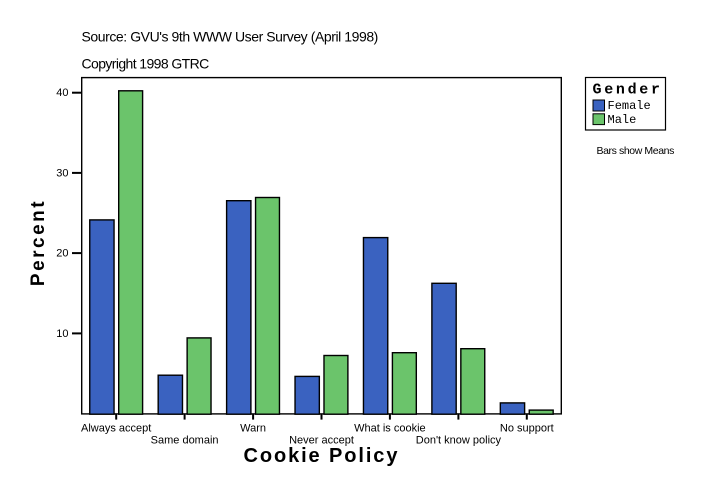  Describe the element at coordinates (629, 106) in the screenshot. I see `svg-text: Female` at that location.